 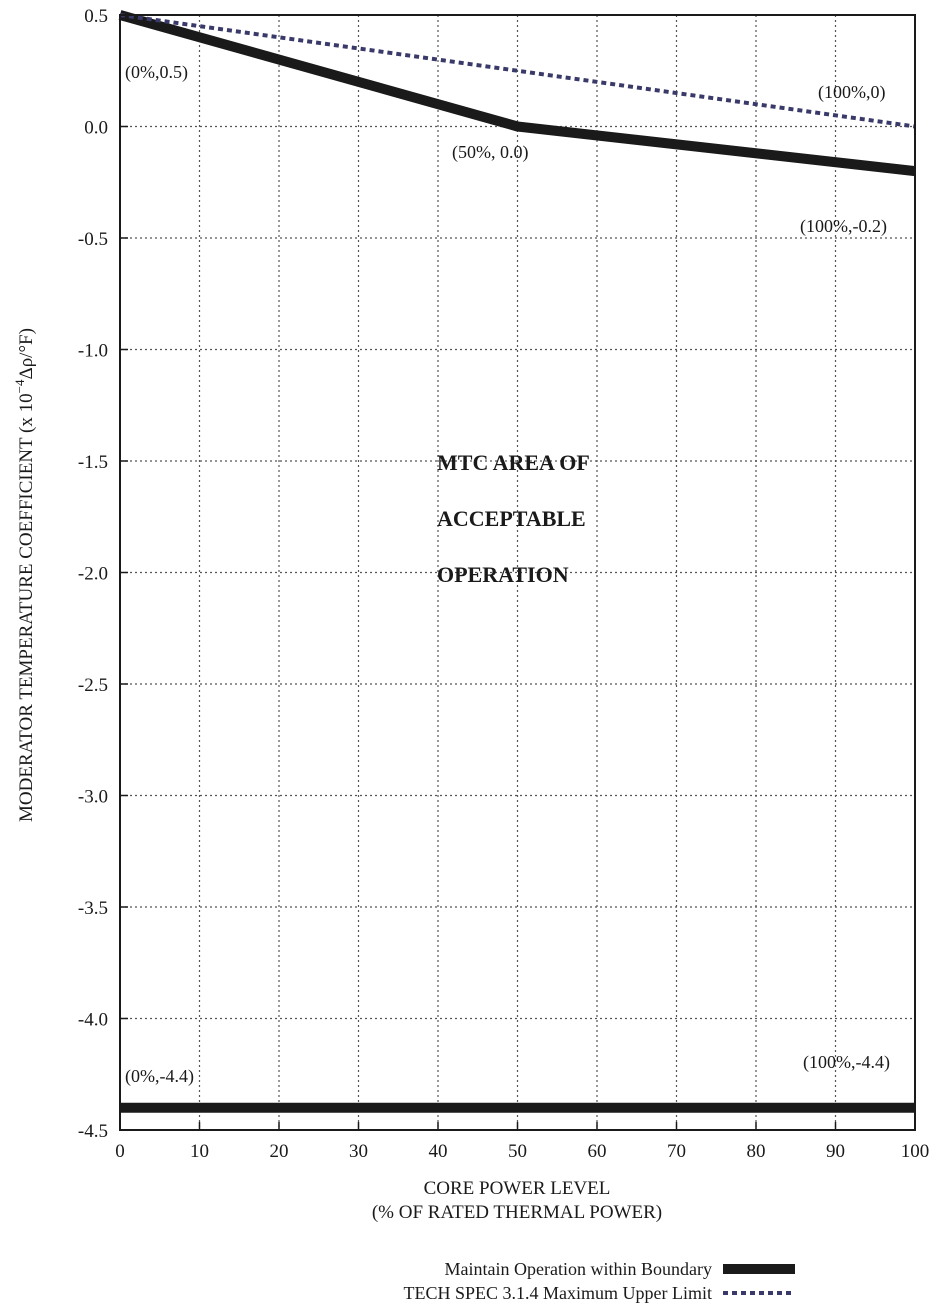 I want to click on legend-label-solid: Maintain Operation within Boundary, so click(x=578, y=1269).